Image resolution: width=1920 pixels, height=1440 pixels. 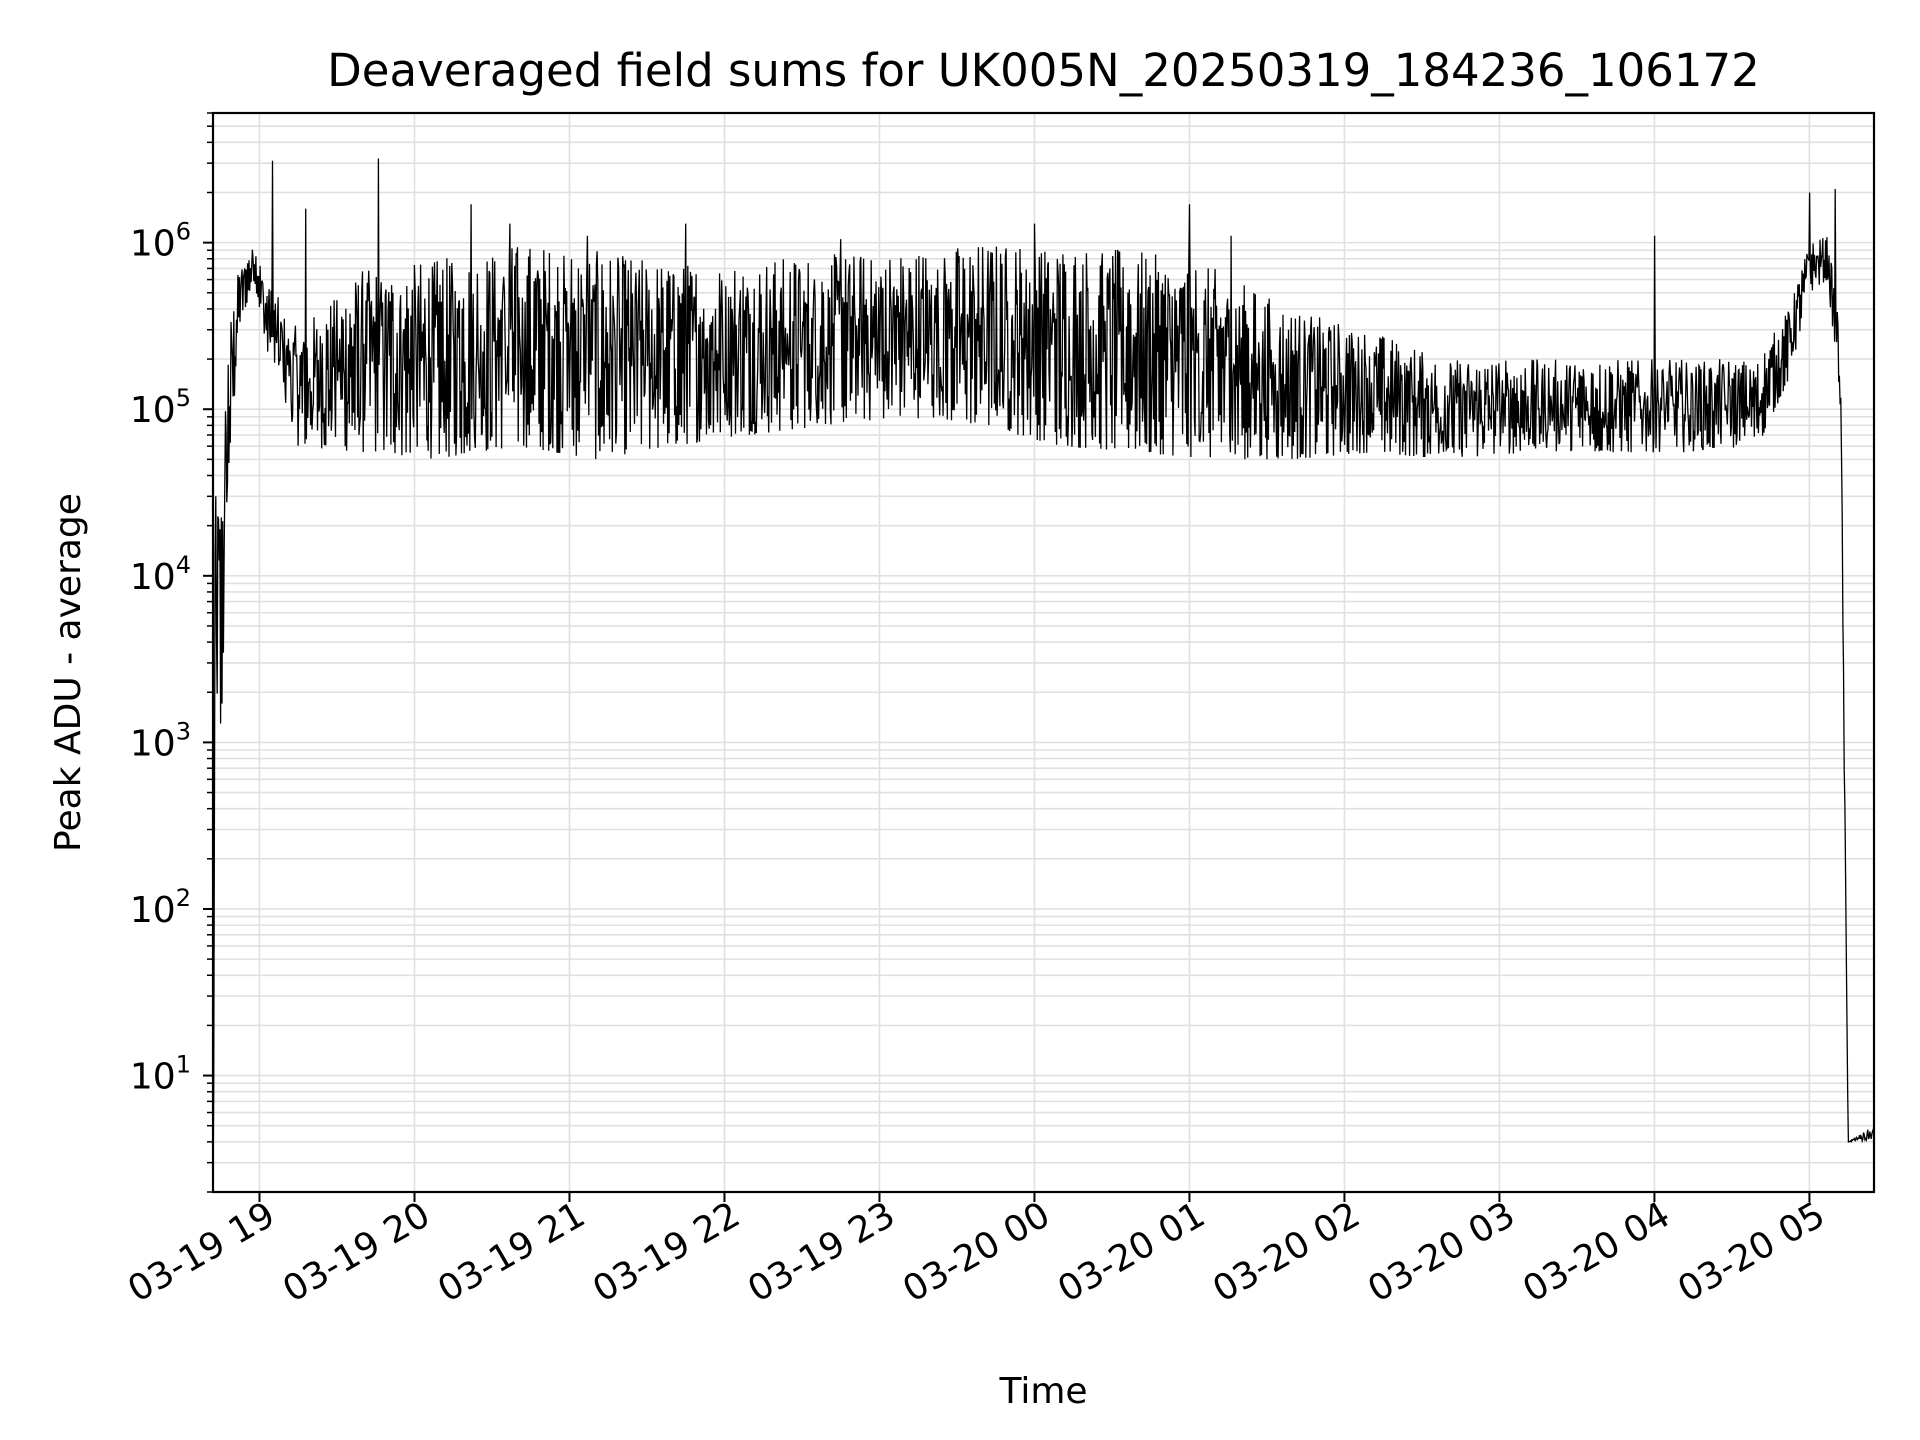 I want to click on y-tick-label: 10¹, so click(x=160, y=1074).